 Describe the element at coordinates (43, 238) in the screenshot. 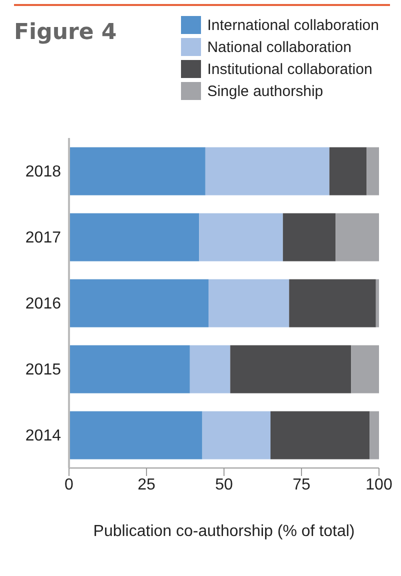

I see `y-tick-label: 2017` at that location.